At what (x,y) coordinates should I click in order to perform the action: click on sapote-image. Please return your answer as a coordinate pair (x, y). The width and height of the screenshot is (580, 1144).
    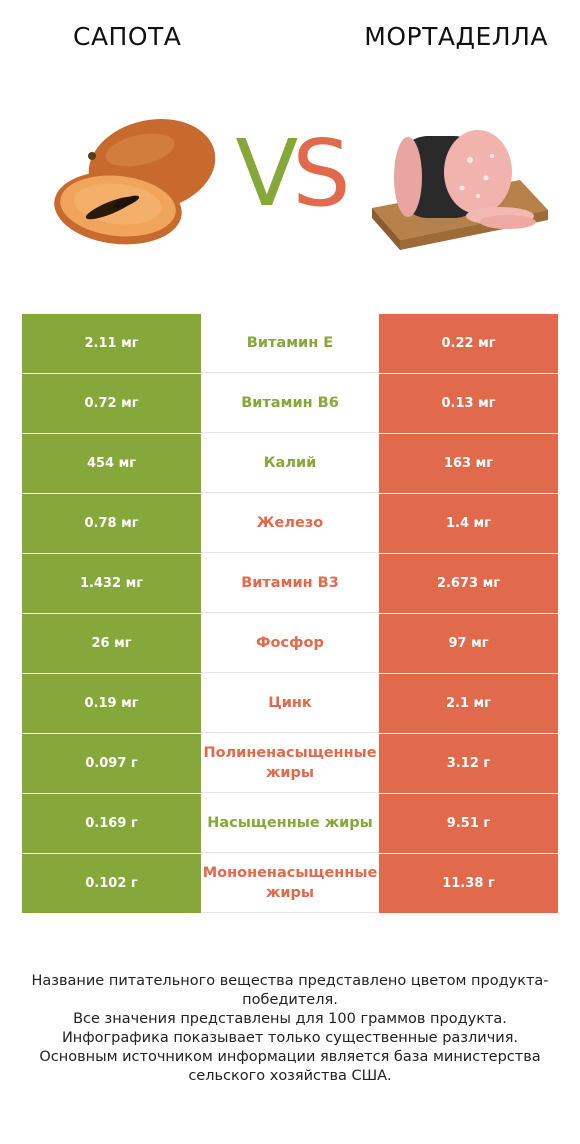
    Looking at the image, I should click on (135, 182).